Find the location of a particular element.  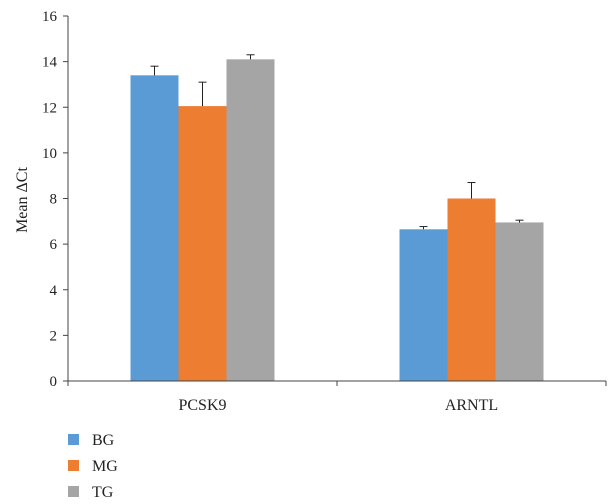

legend-swatch-tg is located at coordinates (73, 491).